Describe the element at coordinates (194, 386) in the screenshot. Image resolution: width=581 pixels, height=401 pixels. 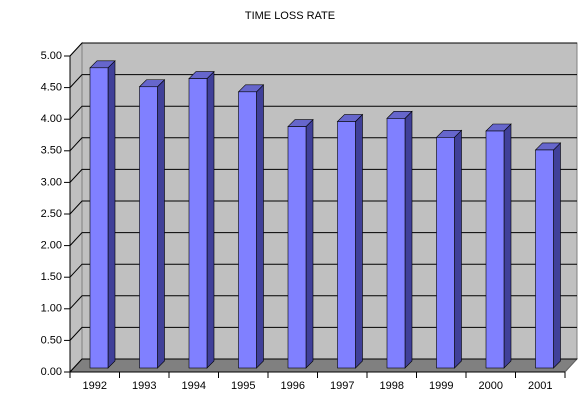
I see `x-tick-label: 1994` at that location.